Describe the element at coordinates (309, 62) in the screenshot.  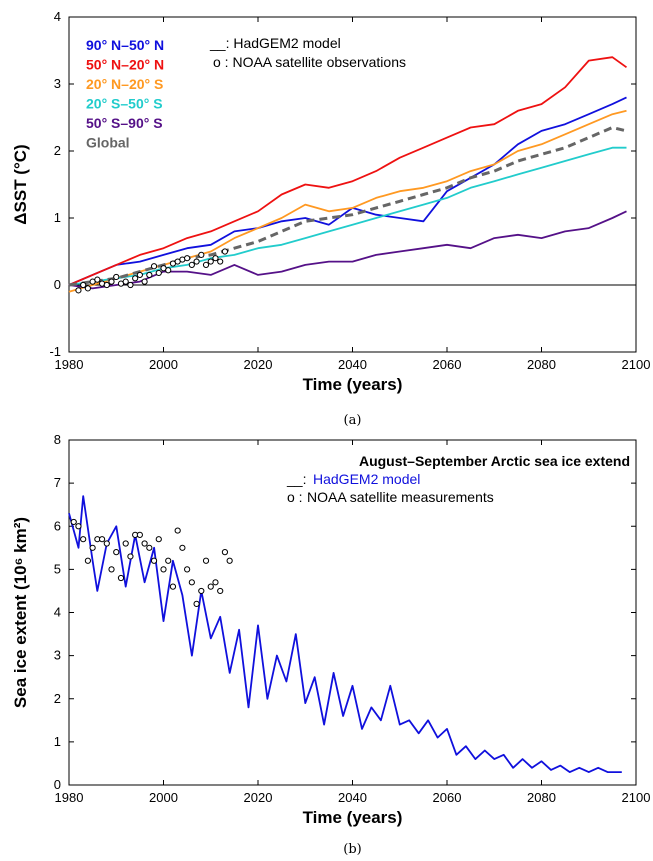
I see `legend-observations: o : NOAA satellite observations` at that location.